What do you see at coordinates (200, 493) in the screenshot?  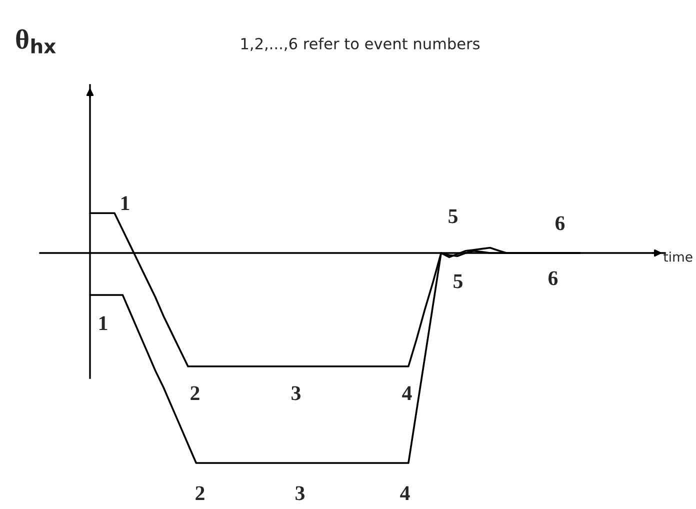 I see `text: 2` at bounding box center [200, 493].